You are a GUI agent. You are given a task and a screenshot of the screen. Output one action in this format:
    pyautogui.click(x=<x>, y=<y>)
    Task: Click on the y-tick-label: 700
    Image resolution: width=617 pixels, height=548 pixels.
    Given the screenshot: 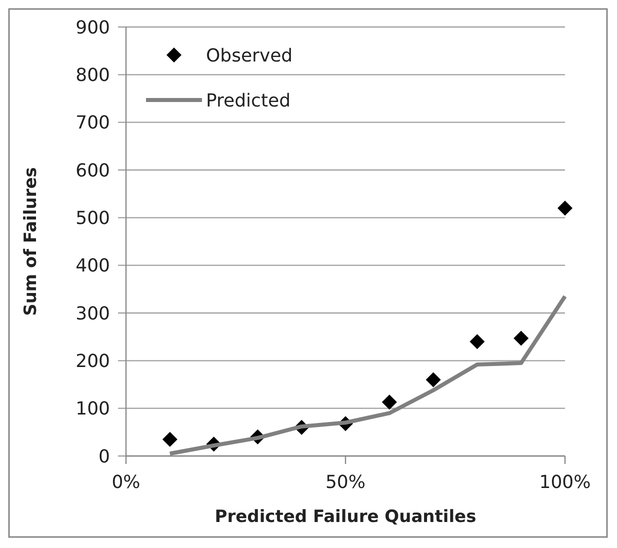 What is the action you would take?
    pyautogui.click(x=93, y=123)
    